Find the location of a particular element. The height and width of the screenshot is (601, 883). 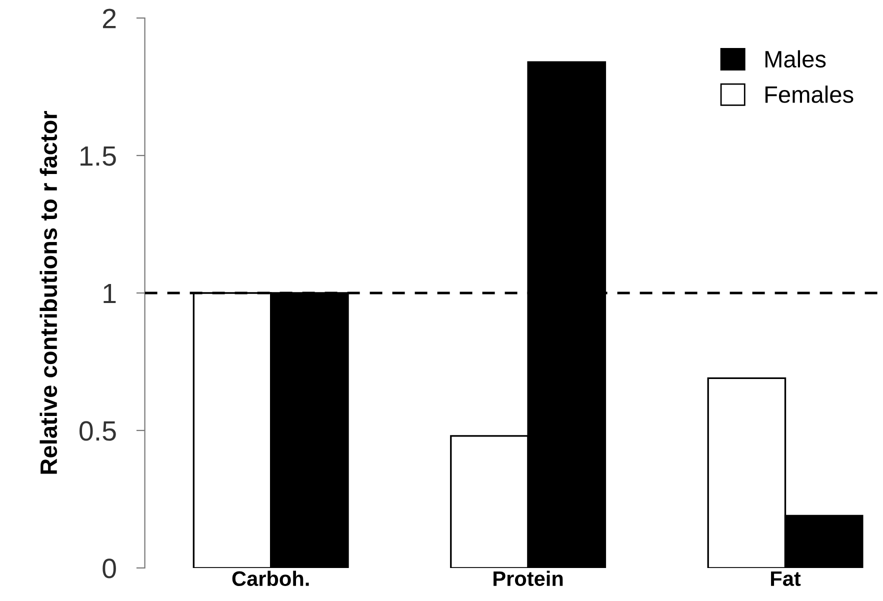

legend-label: Females is located at coordinates (809, 94).